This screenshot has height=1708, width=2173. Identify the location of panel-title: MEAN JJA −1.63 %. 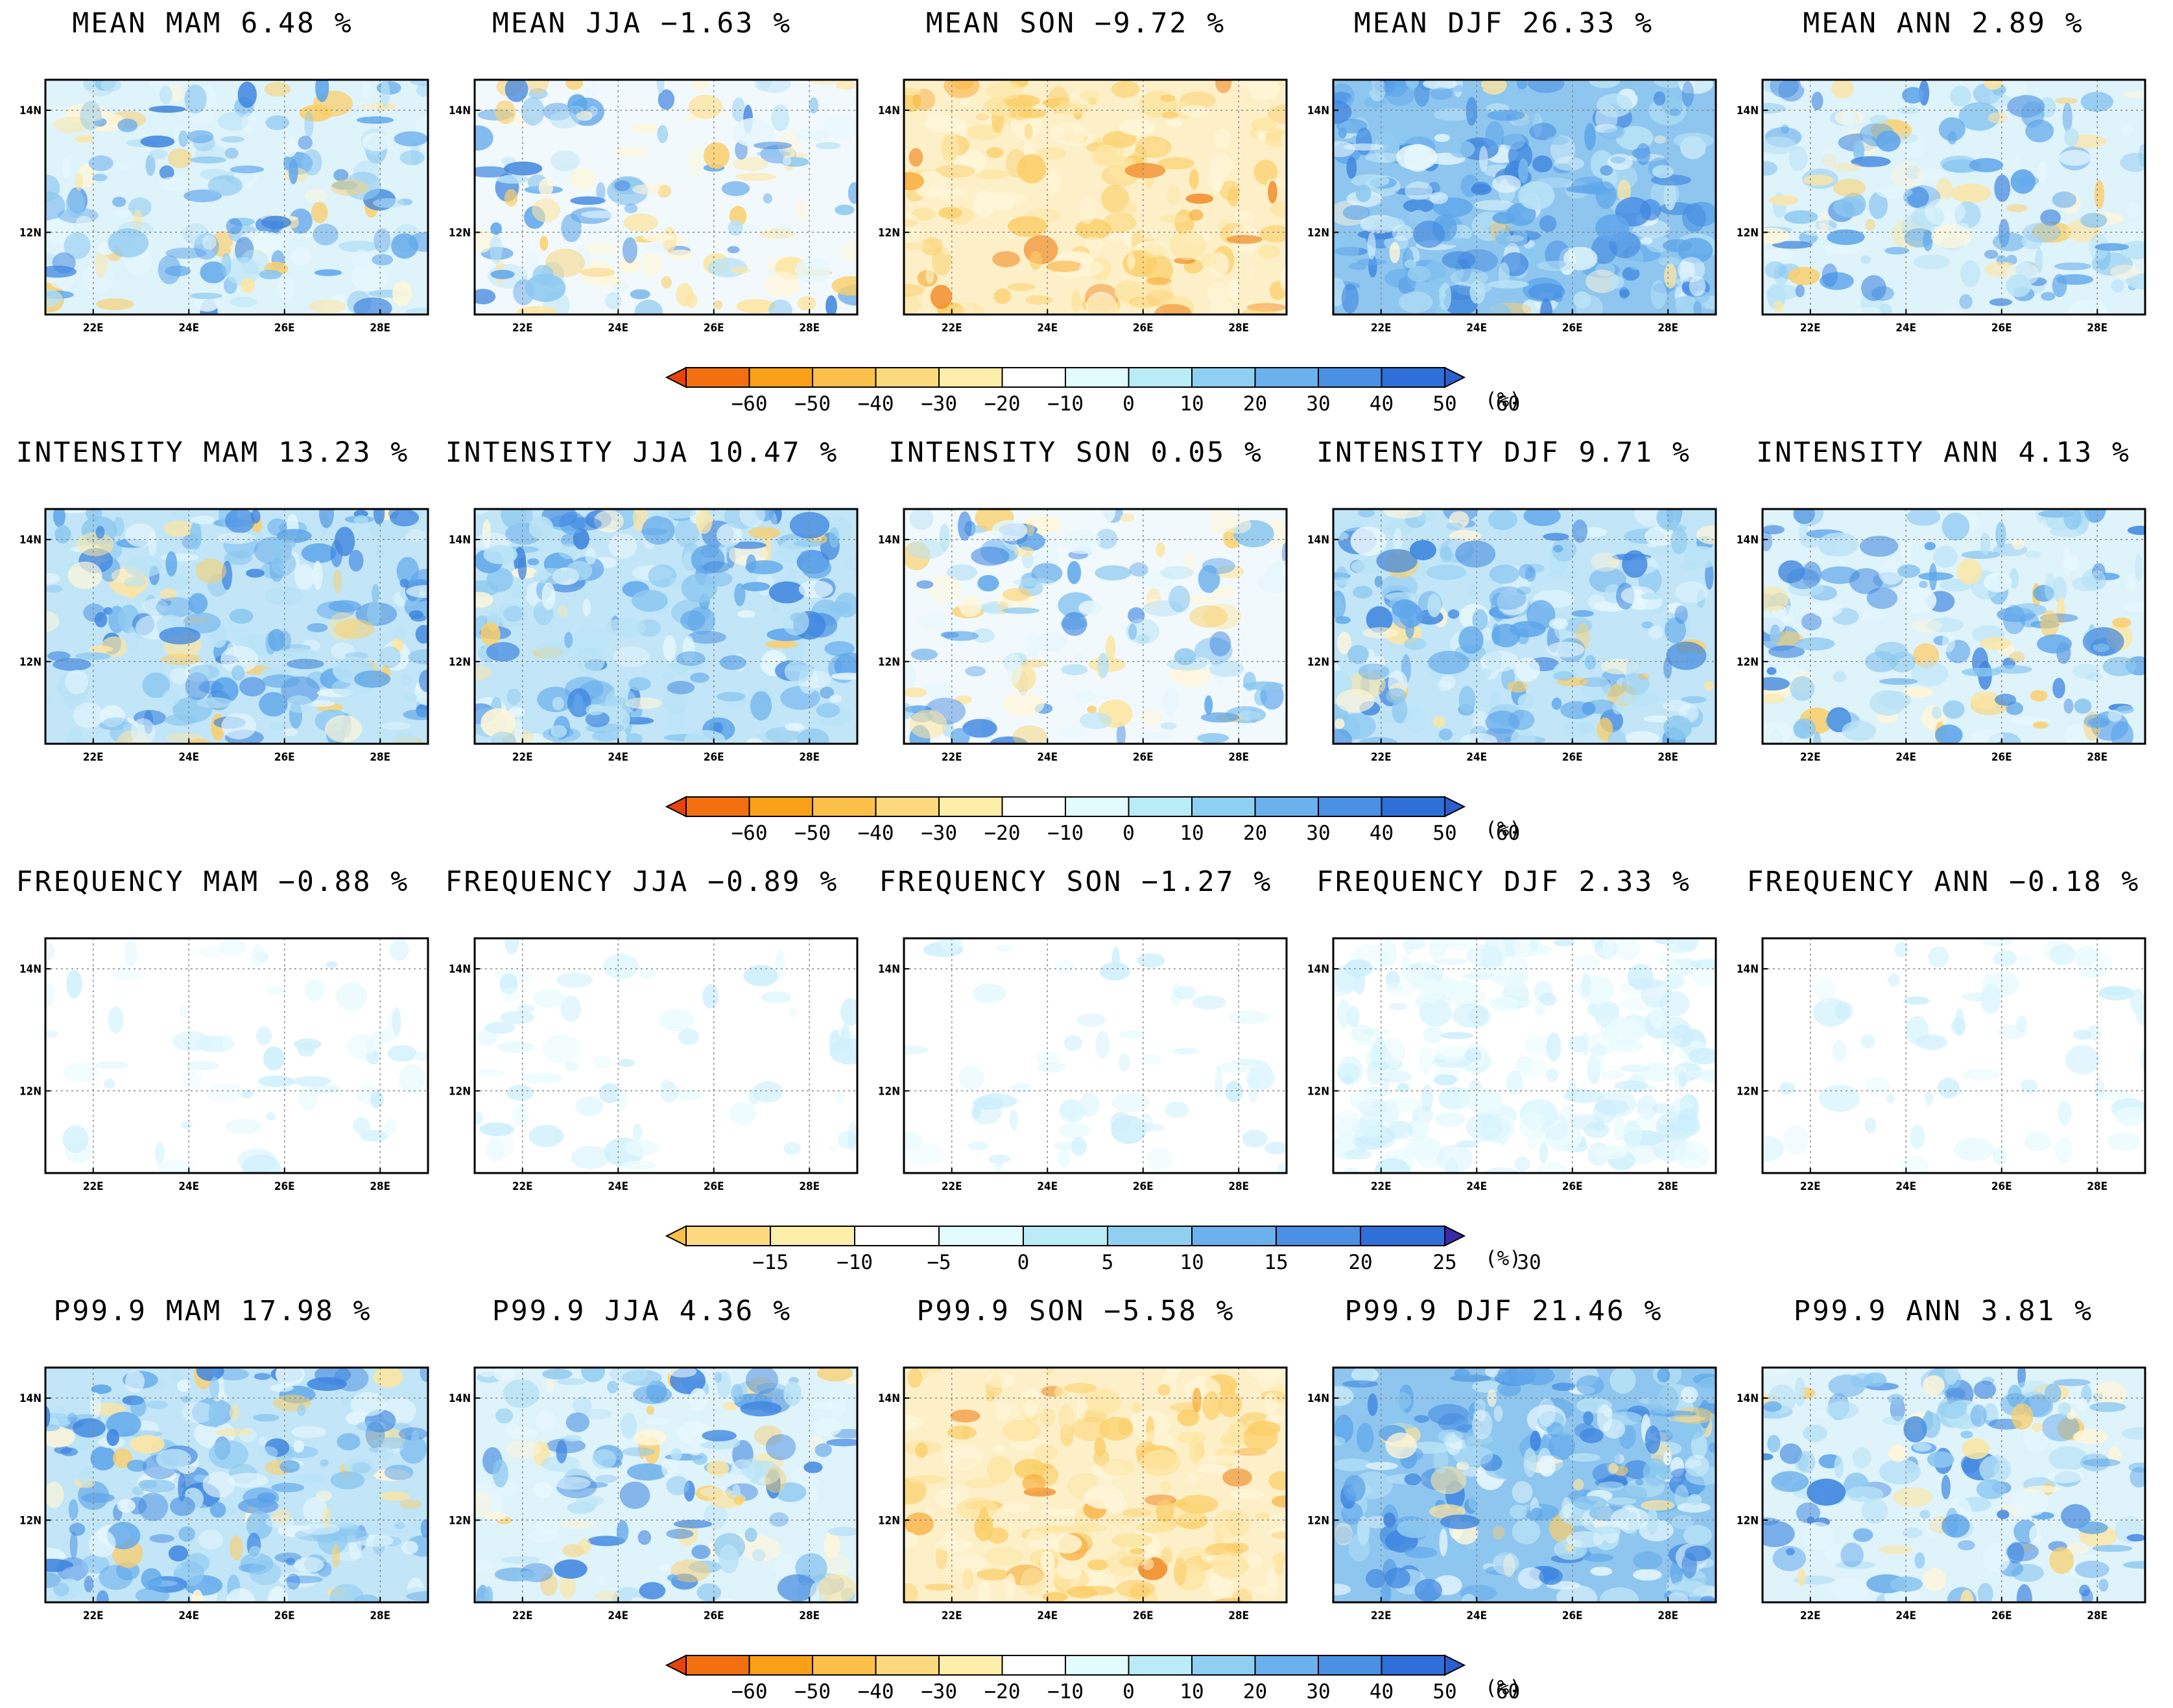
(642, 23).